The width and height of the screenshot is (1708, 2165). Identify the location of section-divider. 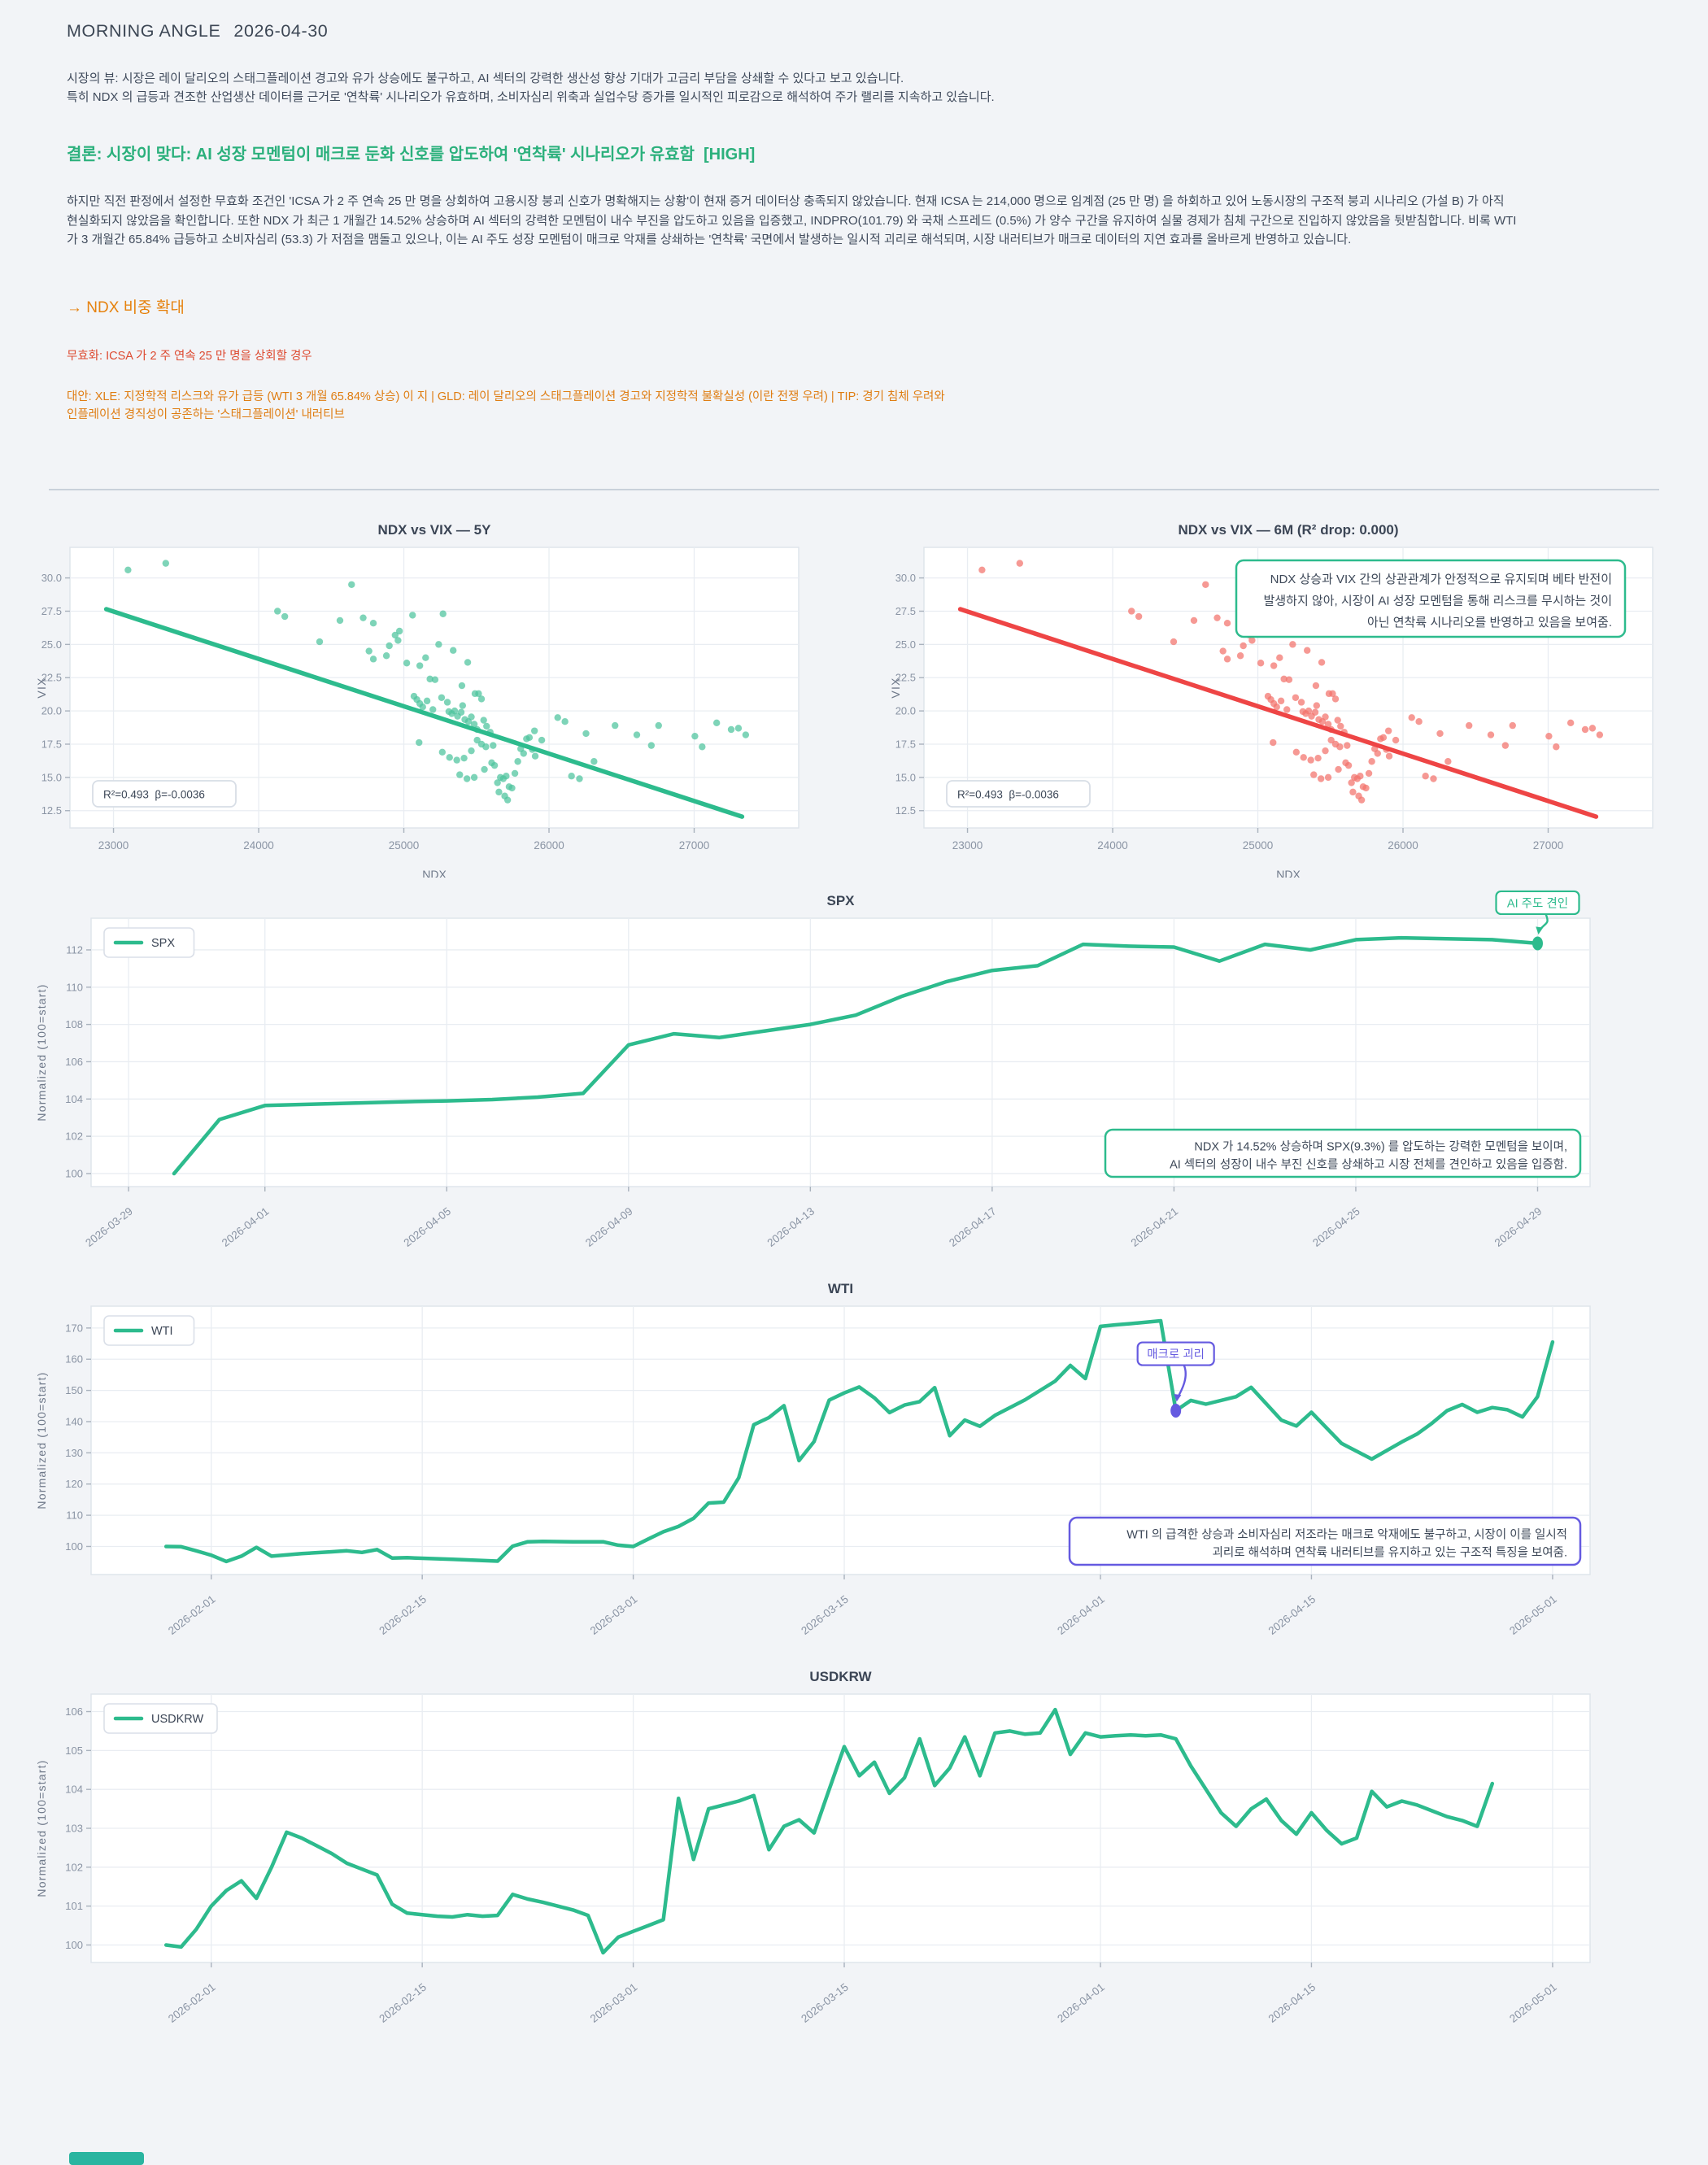
(854, 489).